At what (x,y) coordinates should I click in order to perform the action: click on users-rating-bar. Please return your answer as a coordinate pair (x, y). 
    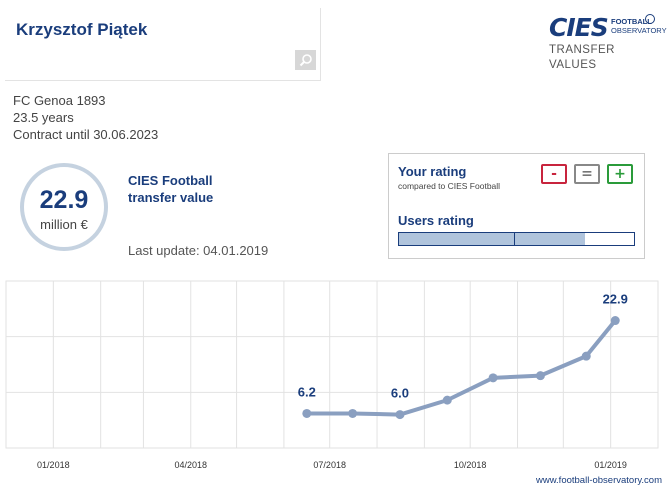
    Looking at the image, I should click on (516, 239).